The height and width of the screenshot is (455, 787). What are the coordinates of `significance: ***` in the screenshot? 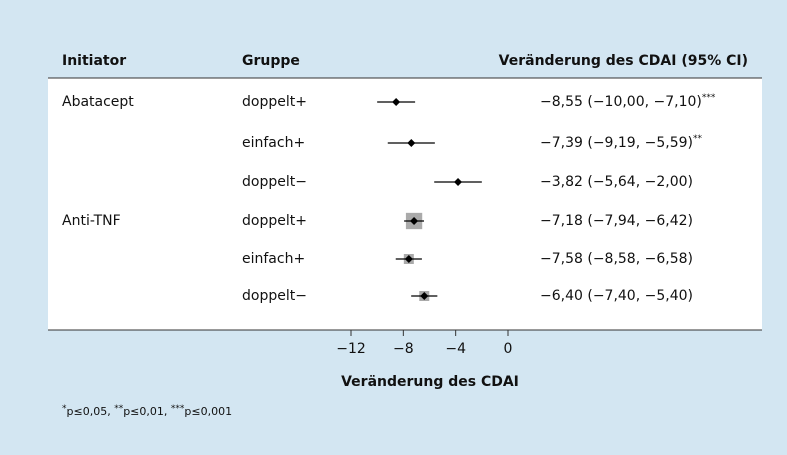 It's located at (709, 98).